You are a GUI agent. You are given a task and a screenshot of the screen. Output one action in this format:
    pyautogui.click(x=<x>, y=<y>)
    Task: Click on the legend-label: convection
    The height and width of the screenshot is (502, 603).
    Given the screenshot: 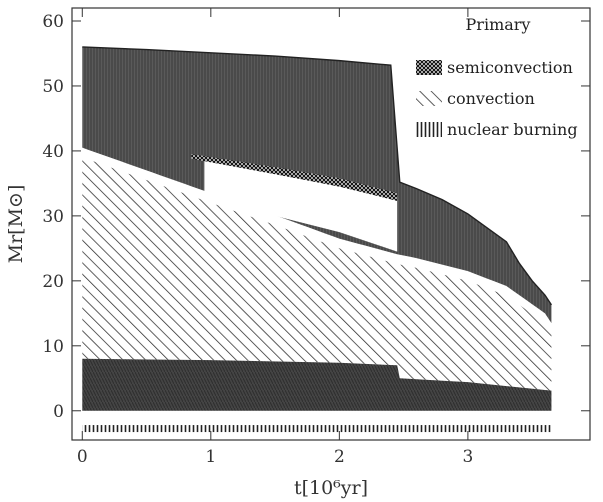 What is the action you would take?
    pyautogui.click(x=491, y=98)
    